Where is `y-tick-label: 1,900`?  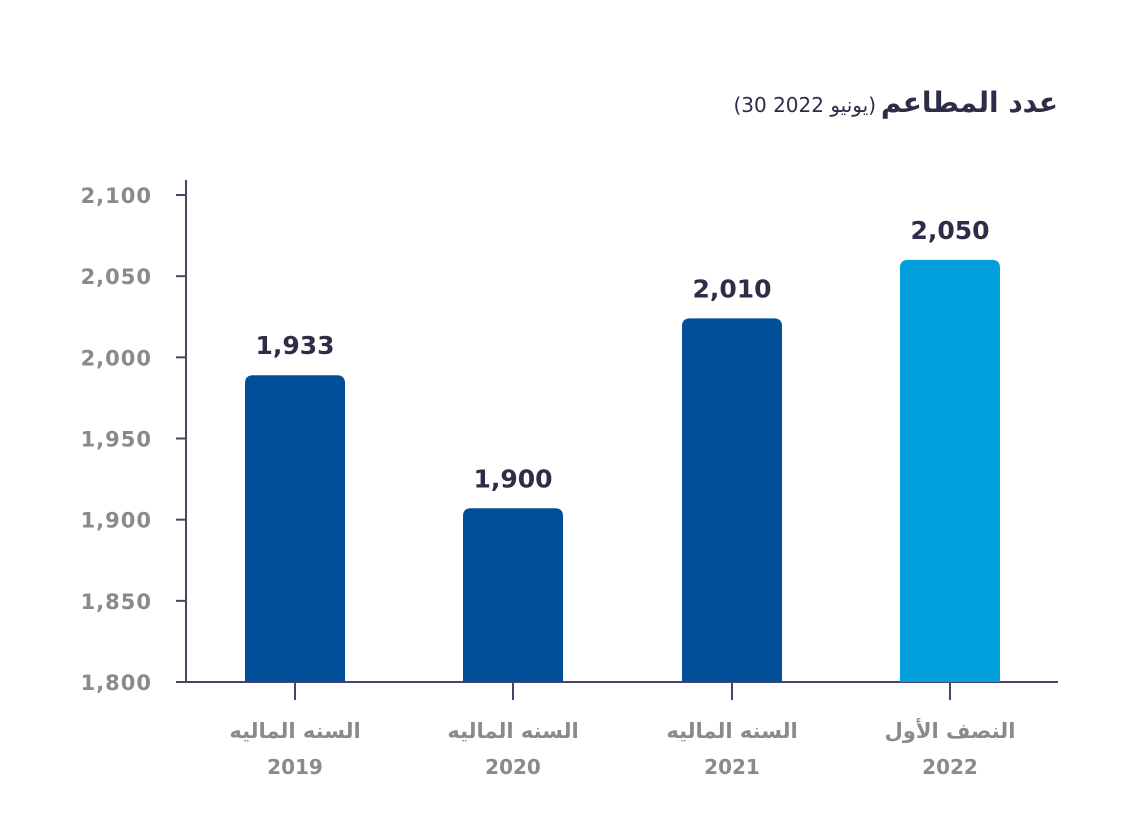 y-tick-label: 1,900 is located at coordinates (116, 521).